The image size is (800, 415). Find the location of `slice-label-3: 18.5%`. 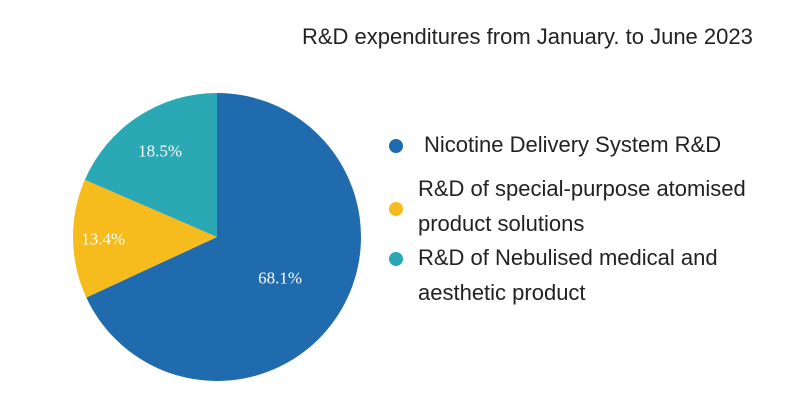

slice-label-3: 18.5% is located at coordinates (160, 150).